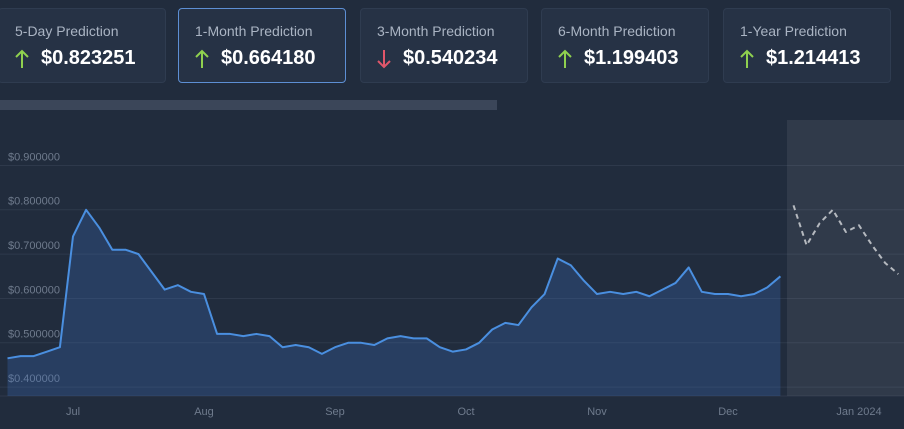 This screenshot has width=904, height=429. I want to click on forecast-line, so click(845, 240).